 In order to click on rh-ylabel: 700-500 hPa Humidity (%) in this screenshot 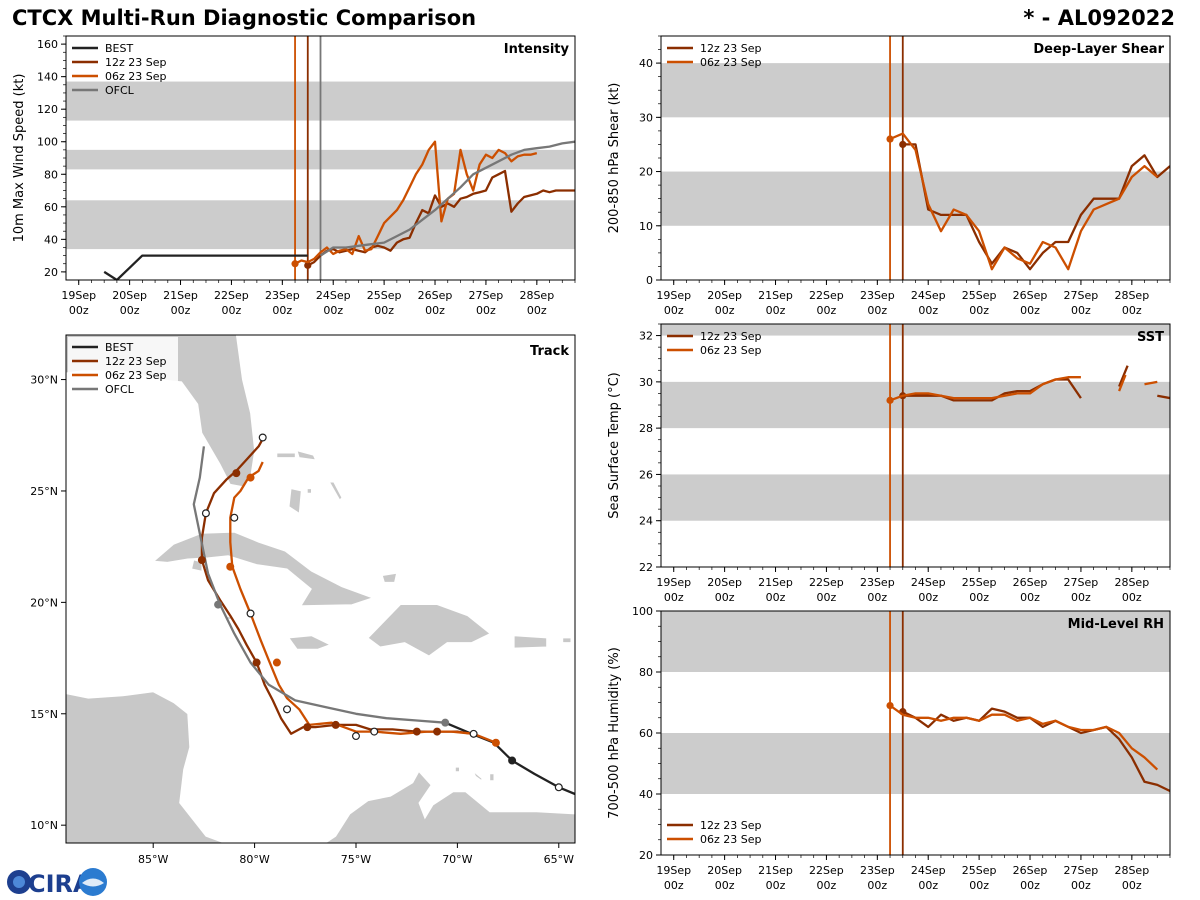, I will do `click(614, 733)`.